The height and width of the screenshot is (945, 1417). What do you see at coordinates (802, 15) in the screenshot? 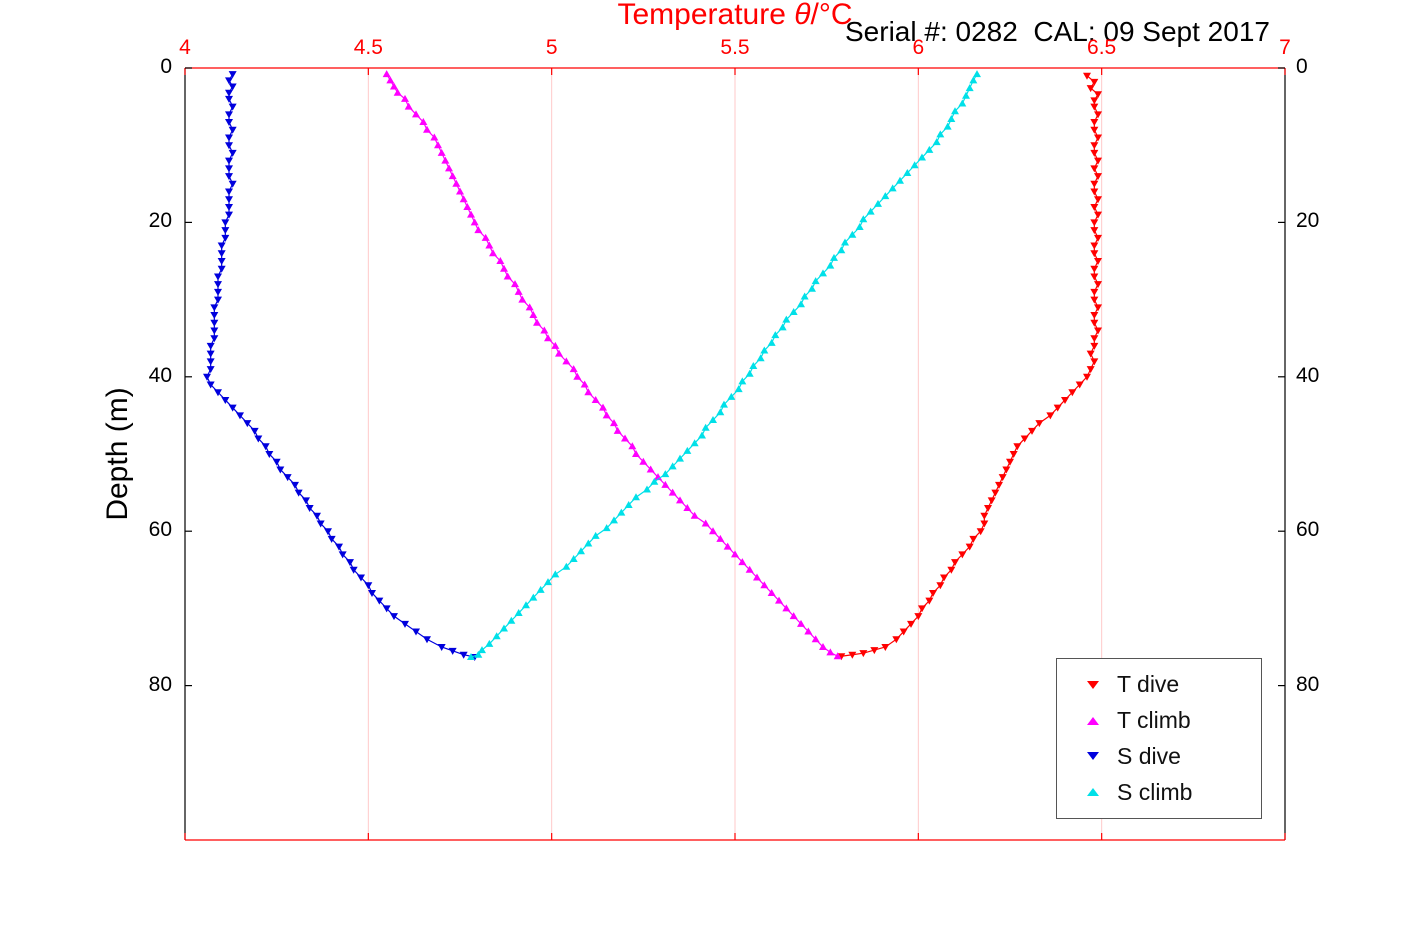
I see `title-theta-symbol: θ` at bounding box center [802, 15].